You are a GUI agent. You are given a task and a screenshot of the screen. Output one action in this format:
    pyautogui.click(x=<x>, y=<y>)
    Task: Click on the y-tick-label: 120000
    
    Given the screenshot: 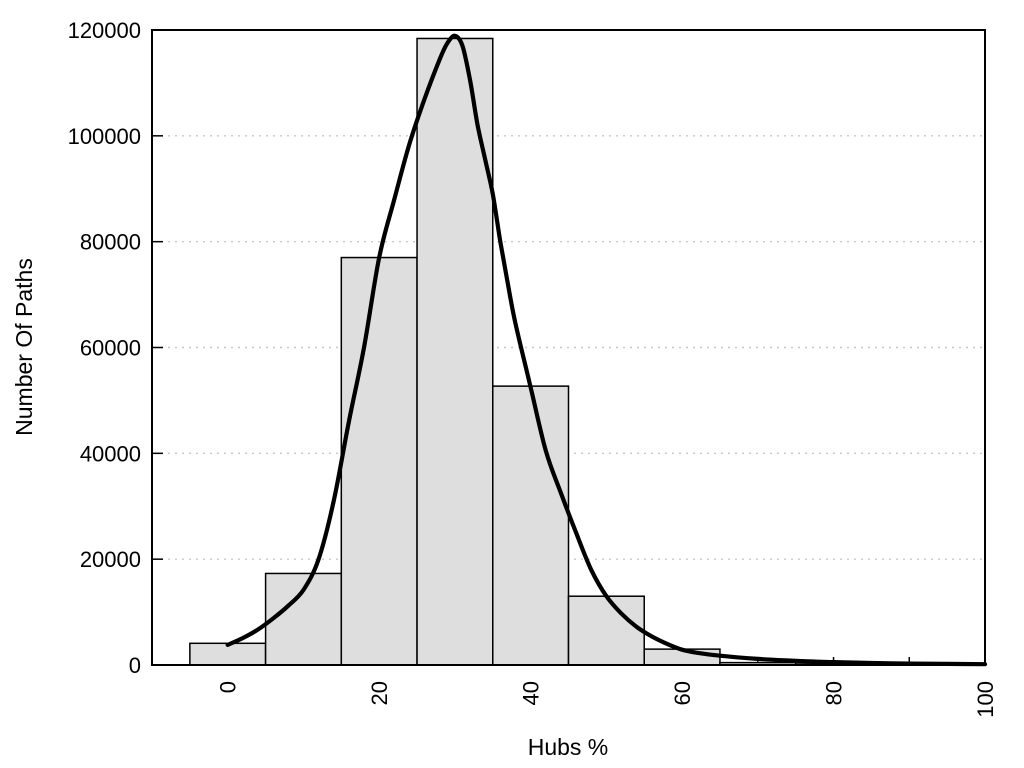 What is the action you would take?
    pyautogui.click(x=104, y=30)
    